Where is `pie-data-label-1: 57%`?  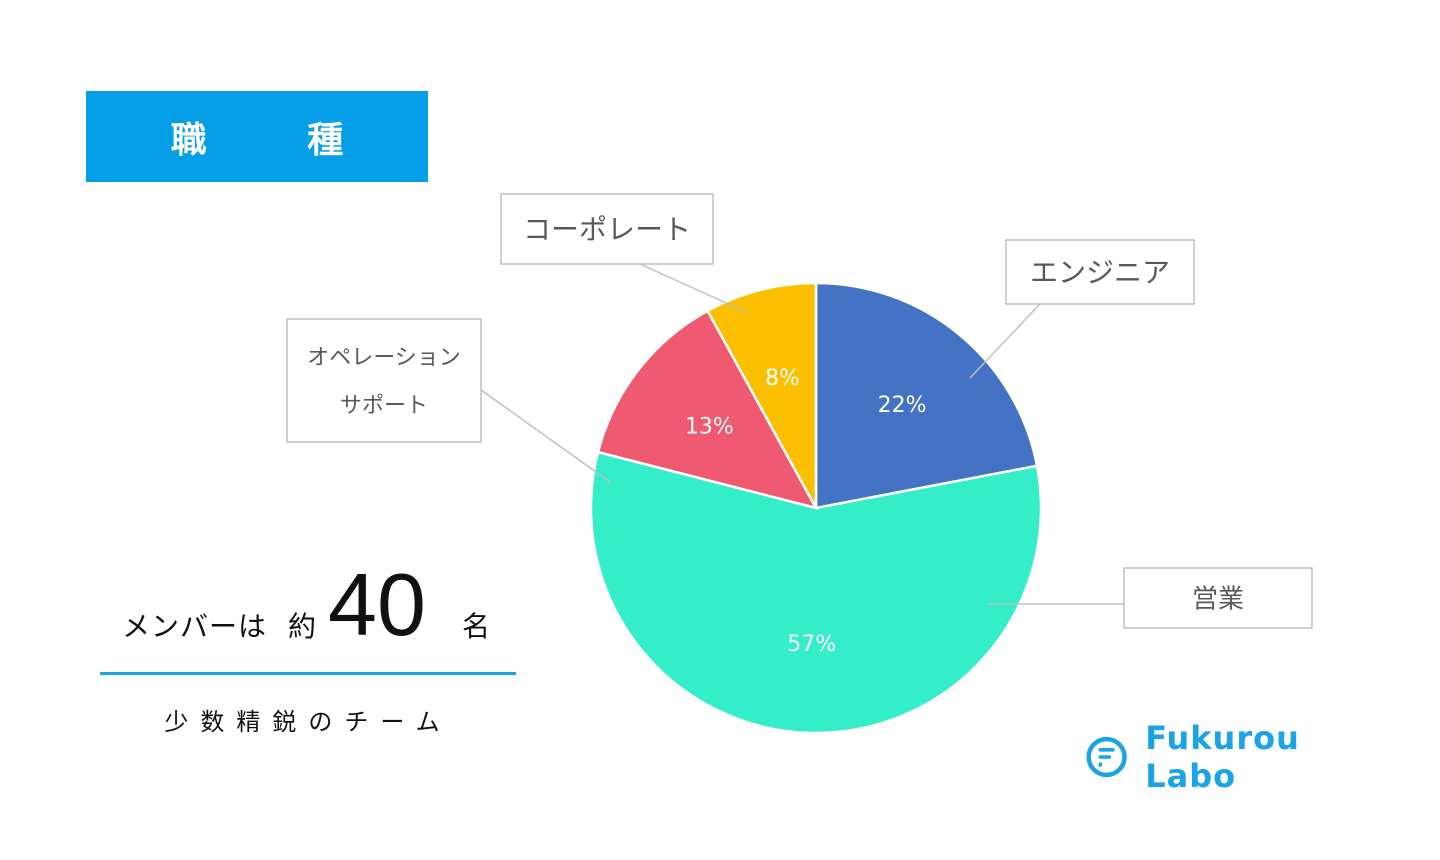 pie-data-label-1: 57% is located at coordinates (811, 644).